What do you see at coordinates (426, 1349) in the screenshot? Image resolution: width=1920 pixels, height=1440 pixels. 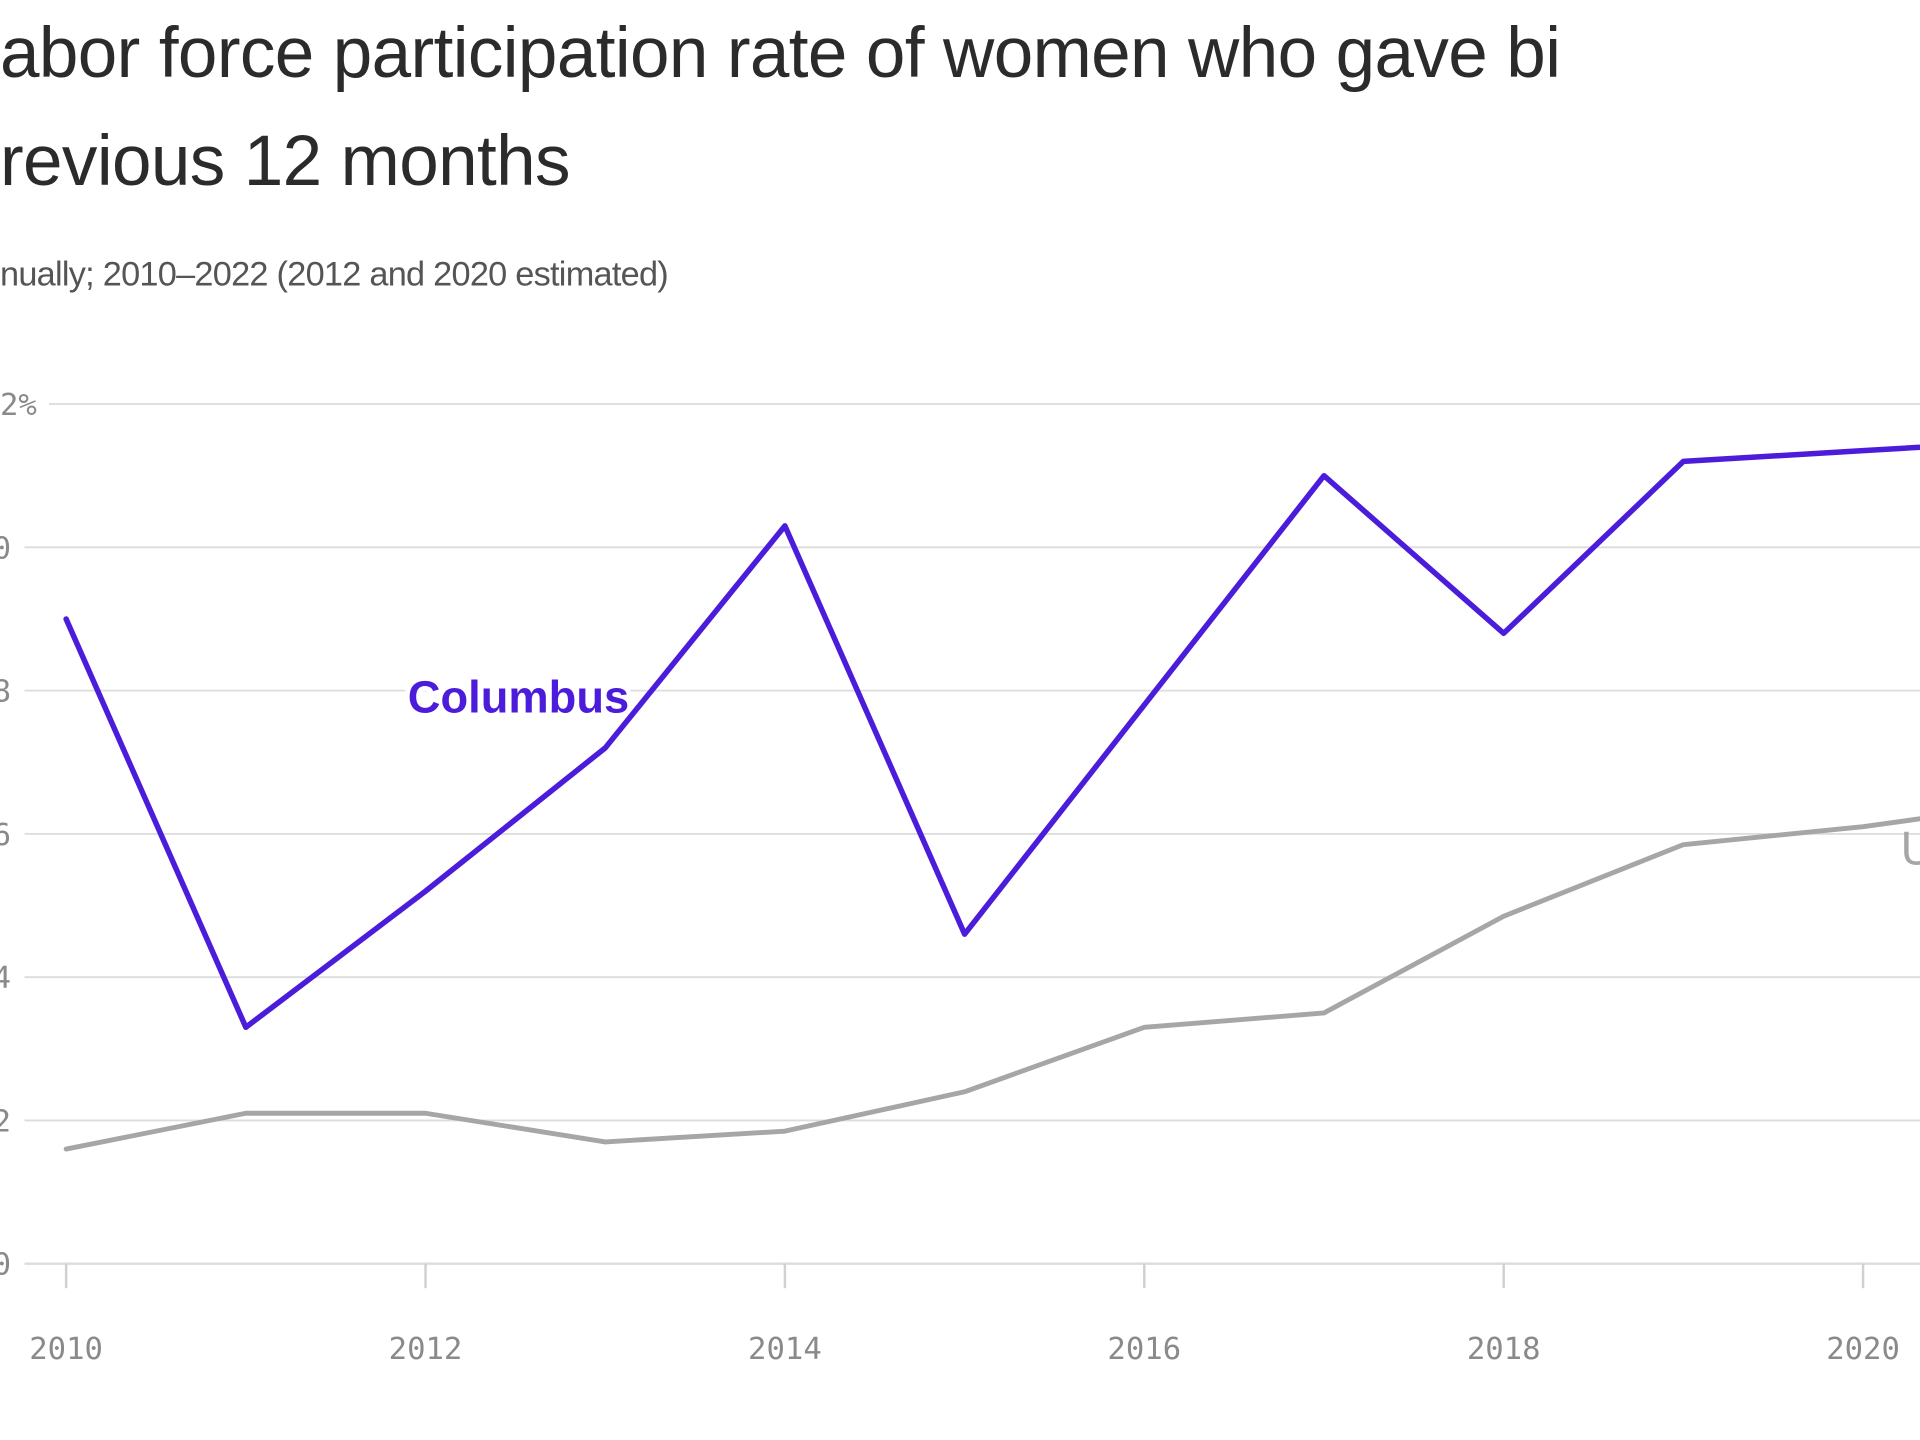 I see `x-tick-label: 2012` at bounding box center [426, 1349].